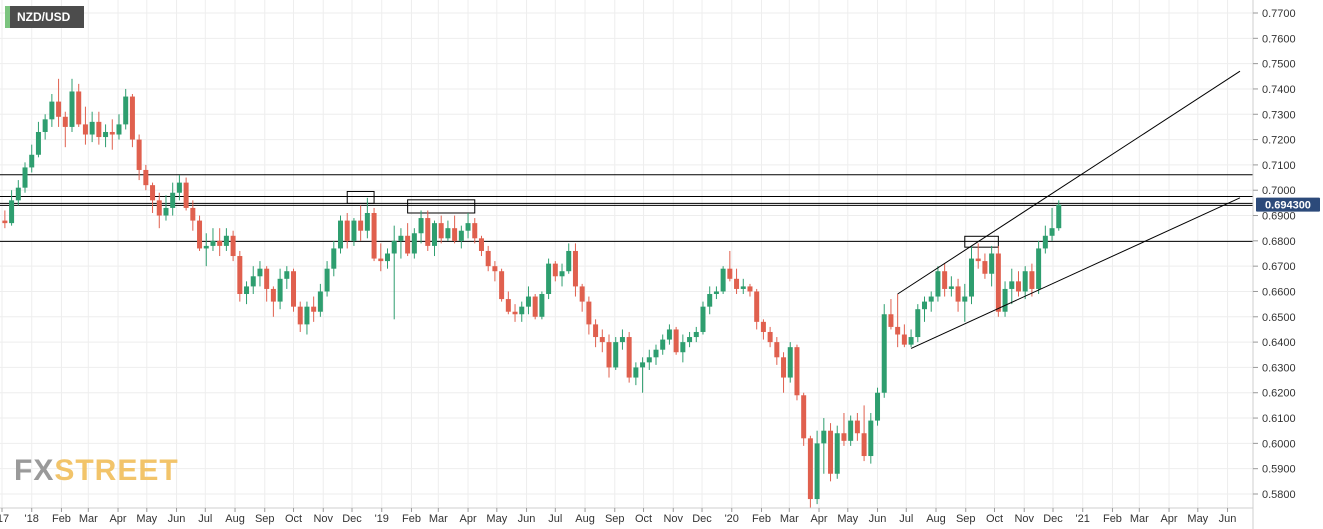  I want to click on x-tick-label: '18, so click(32, 519).